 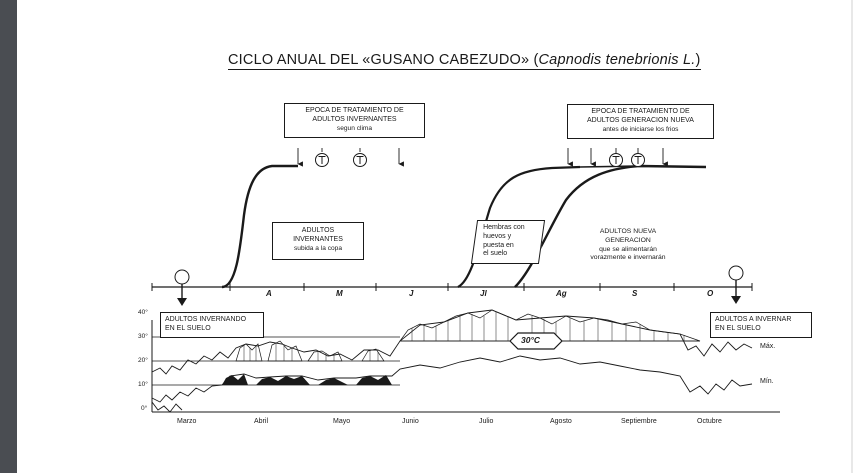 I want to click on treatment-1-line2: ADULTOS INVERNANTES, so click(x=354, y=119).